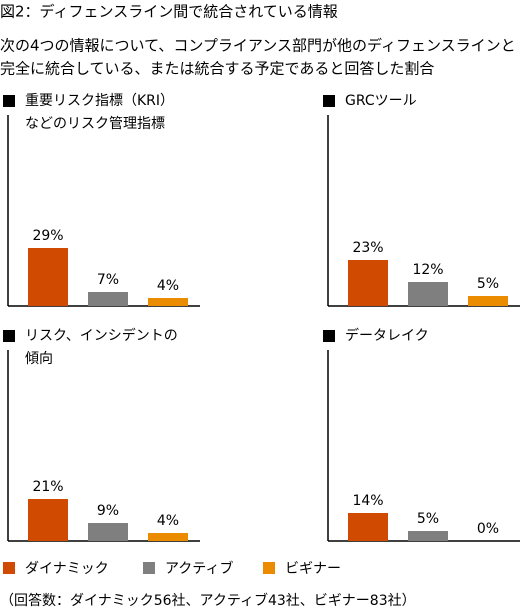  Describe the element at coordinates (47, 487) in the screenshot. I see `value-label: 21%` at that location.